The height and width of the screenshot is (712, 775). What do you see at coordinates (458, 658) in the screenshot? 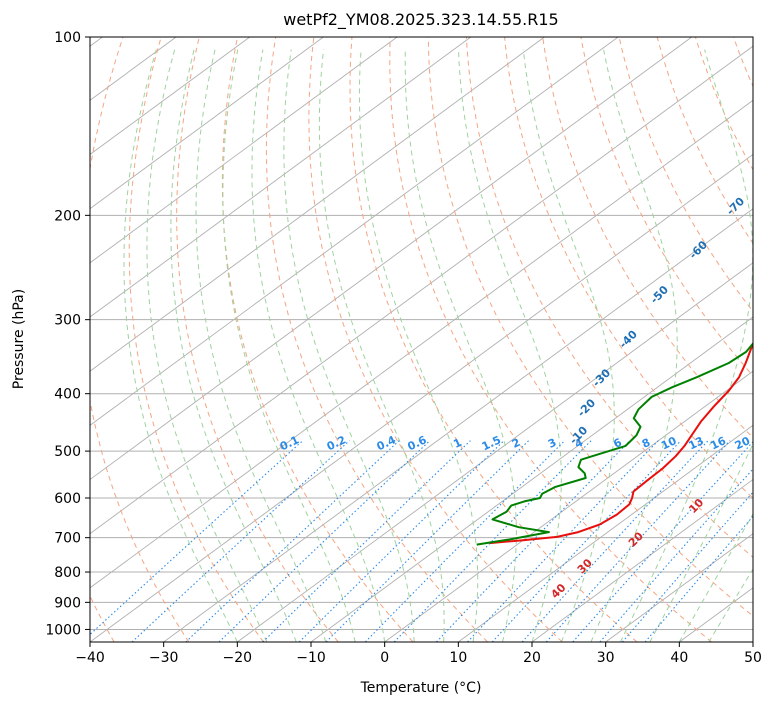
I see `x-axis-tick-label: 10` at bounding box center [458, 658].